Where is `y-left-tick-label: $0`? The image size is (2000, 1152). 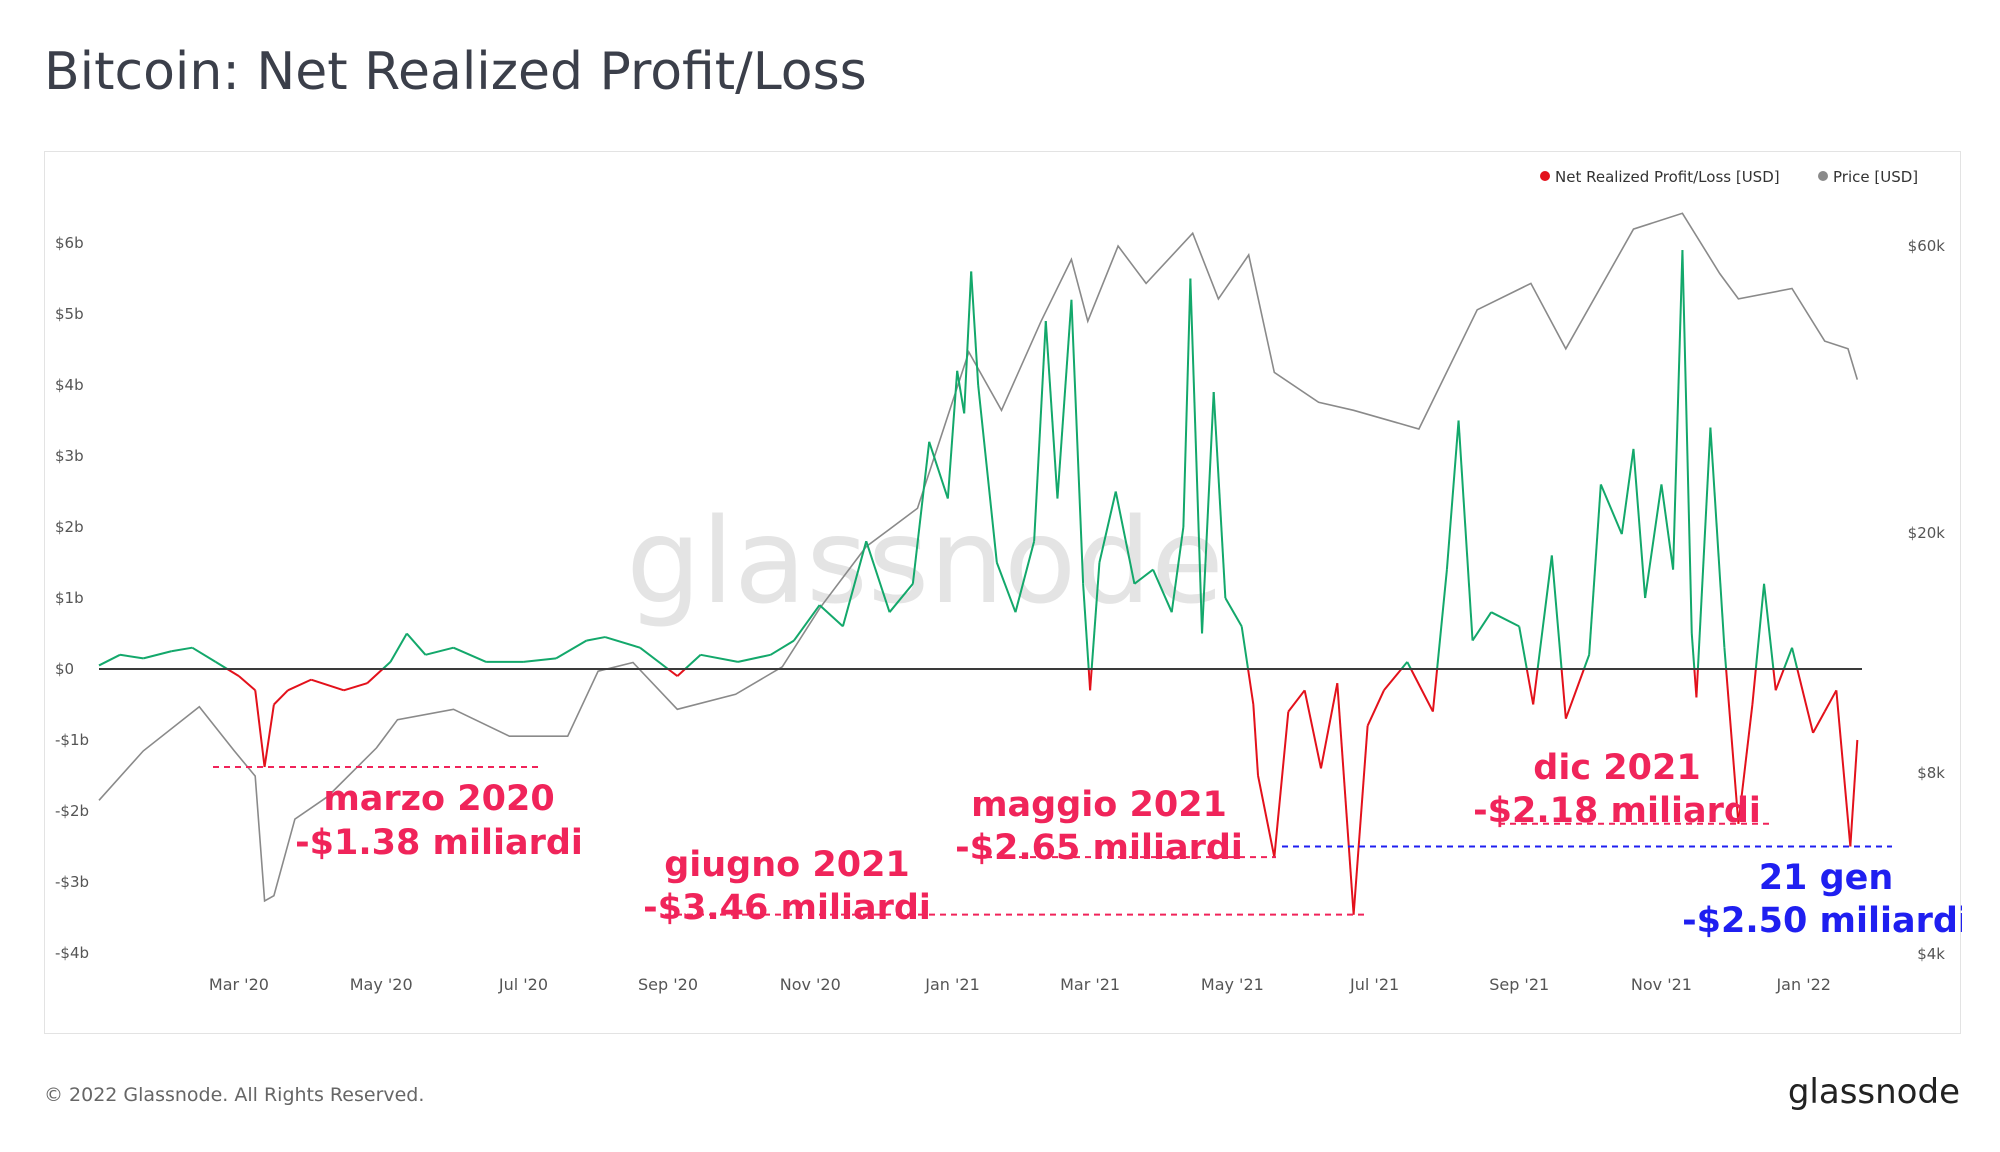 y-left-tick-label: $0 is located at coordinates (64, 669).